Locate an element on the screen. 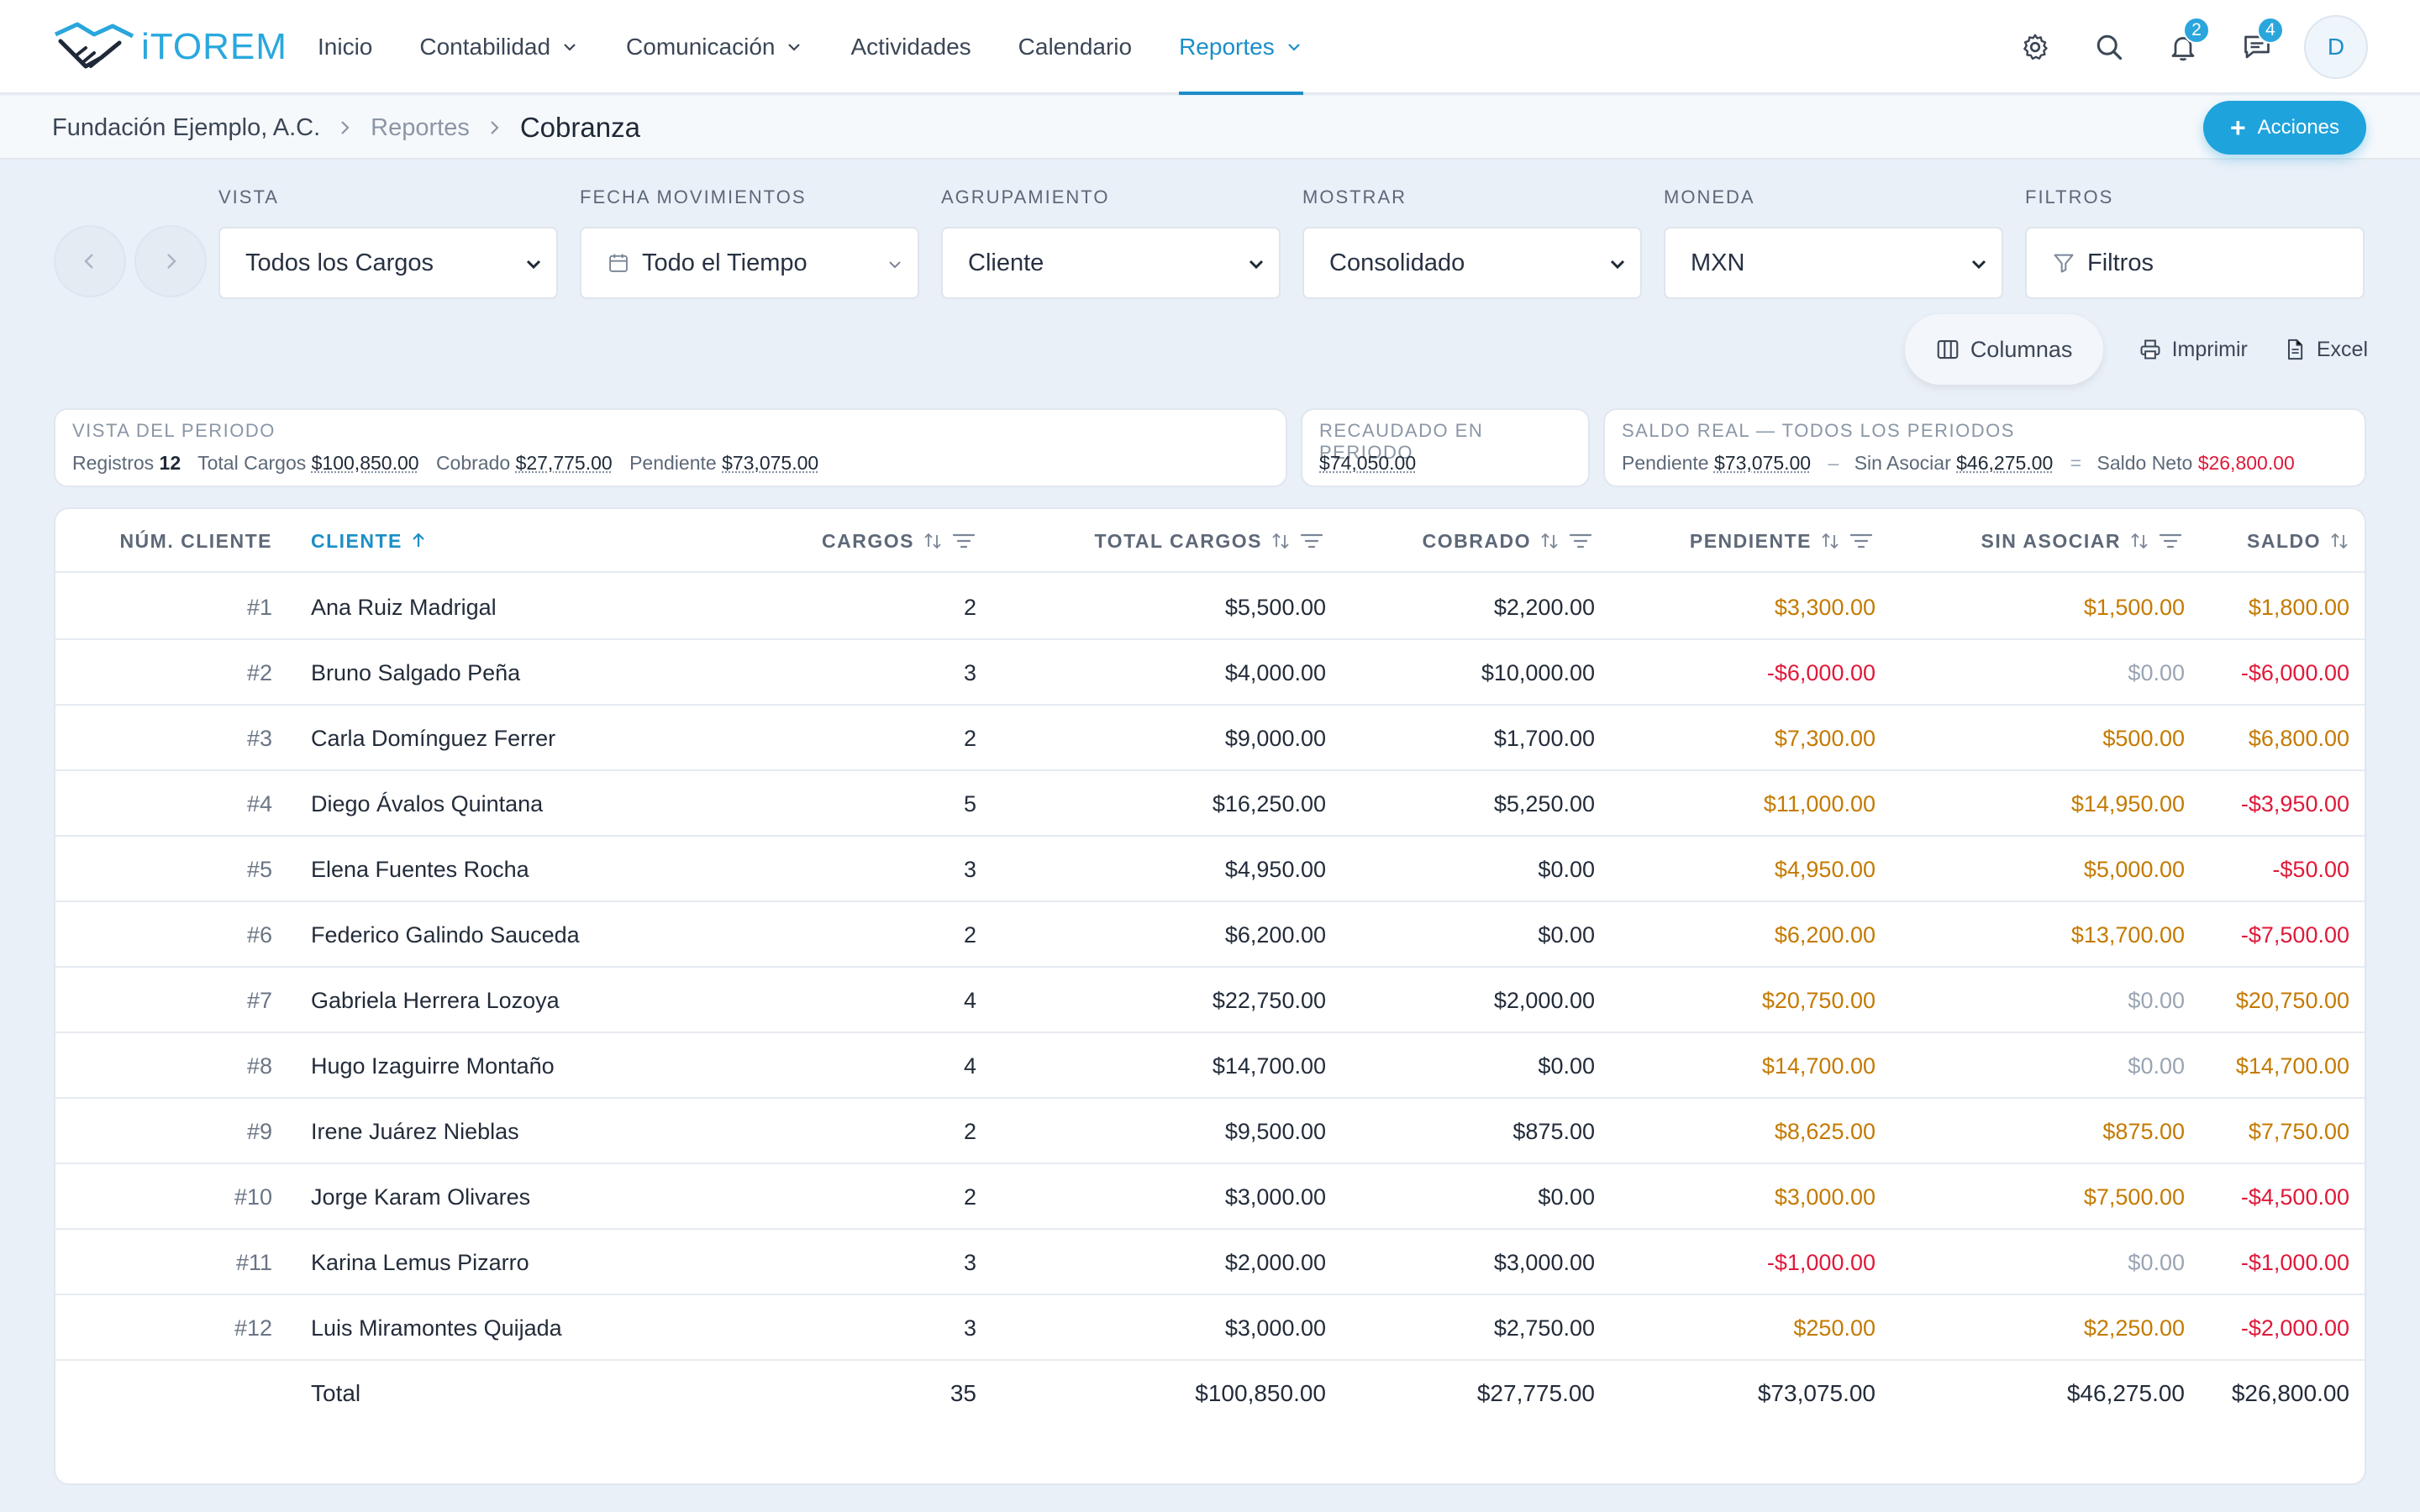  messages-button: 4 is located at coordinates (2257, 47).